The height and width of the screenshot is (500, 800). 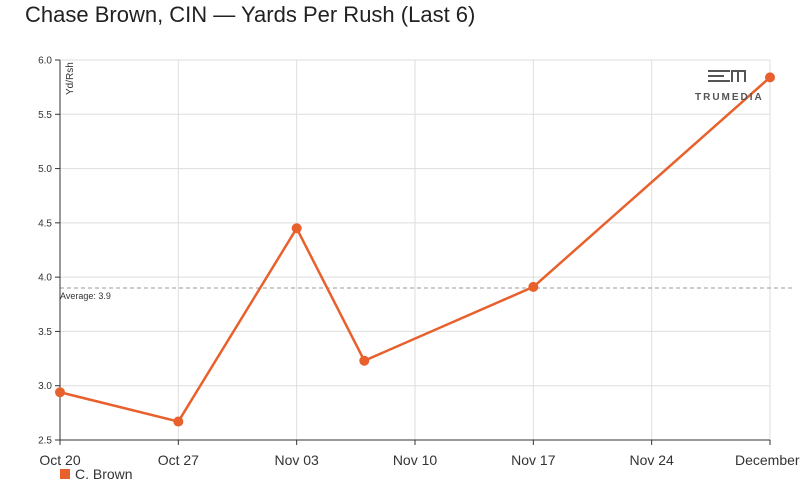 What do you see at coordinates (45, 169) in the screenshot?
I see `y-tick-label: 5.0` at bounding box center [45, 169].